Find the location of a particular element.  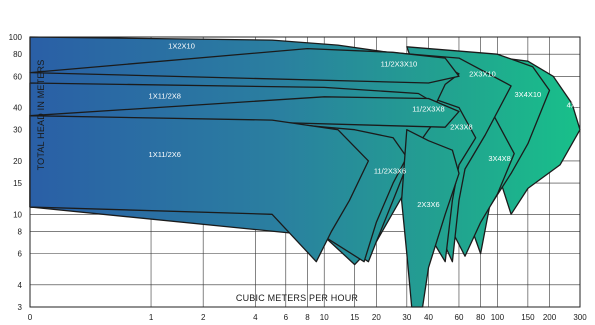

y-tick-label: 40 is located at coordinates (17, 108).